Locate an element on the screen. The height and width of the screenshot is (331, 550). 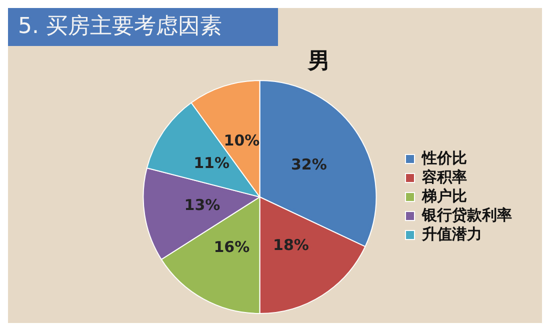
legend-label: 性价比 is located at coordinates (444, 157).